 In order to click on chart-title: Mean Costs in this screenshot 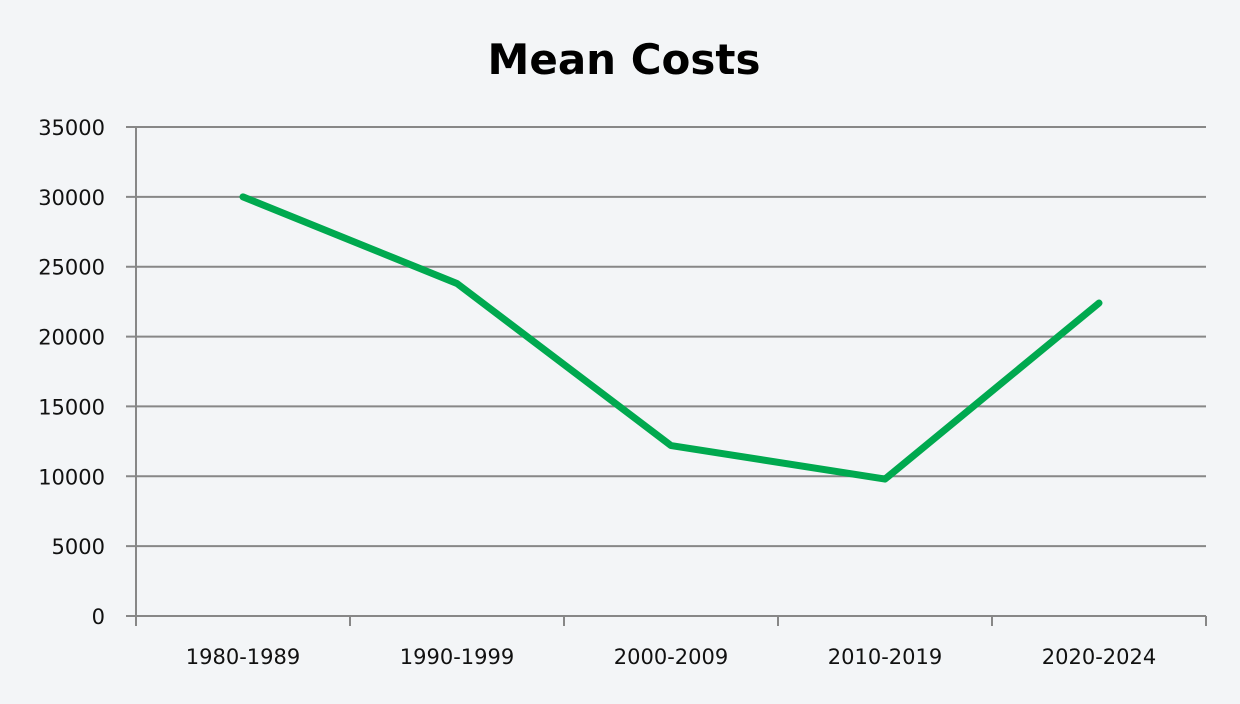, I will do `click(624, 59)`.